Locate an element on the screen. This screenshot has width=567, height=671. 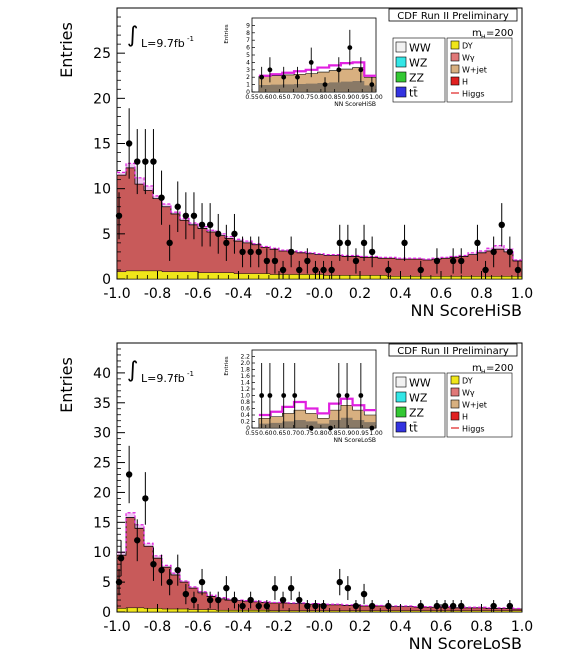
header-box is located at coordinates (453, 15).